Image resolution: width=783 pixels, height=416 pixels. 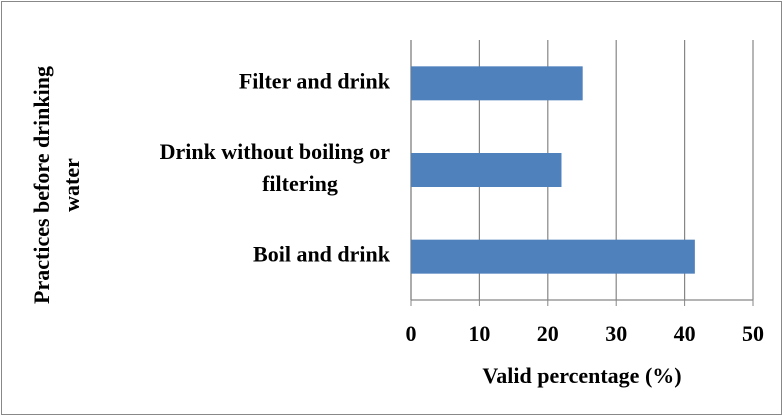 What do you see at coordinates (71, 185) in the screenshot?
I see `y-axis-title: water` at bounding box center [71, 185].